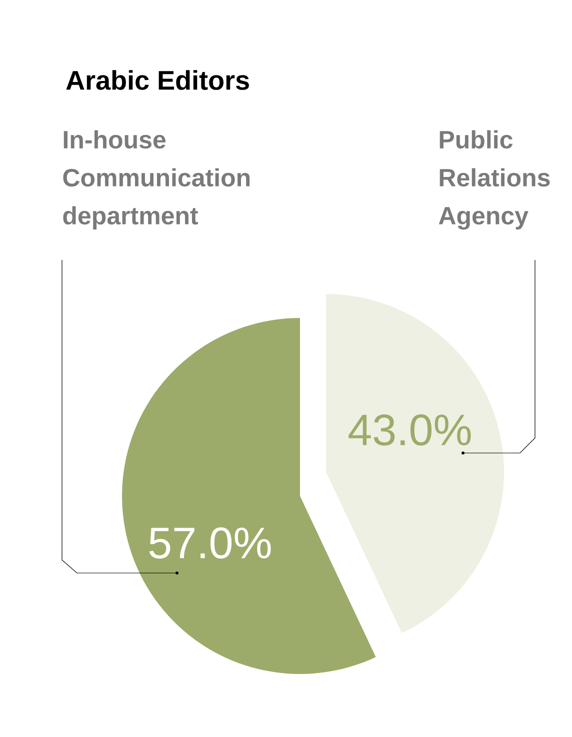 The image size is (572, 737). I want to click on data-label: 57.0%, so click(210, 543).